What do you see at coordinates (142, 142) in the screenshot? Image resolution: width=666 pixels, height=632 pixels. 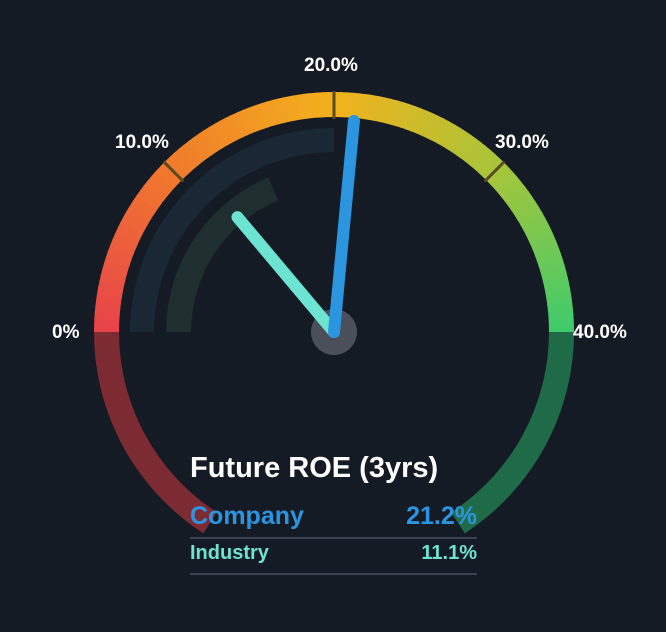 I see `tick-label-10: 10.0%` at bounding box center [142, 142].